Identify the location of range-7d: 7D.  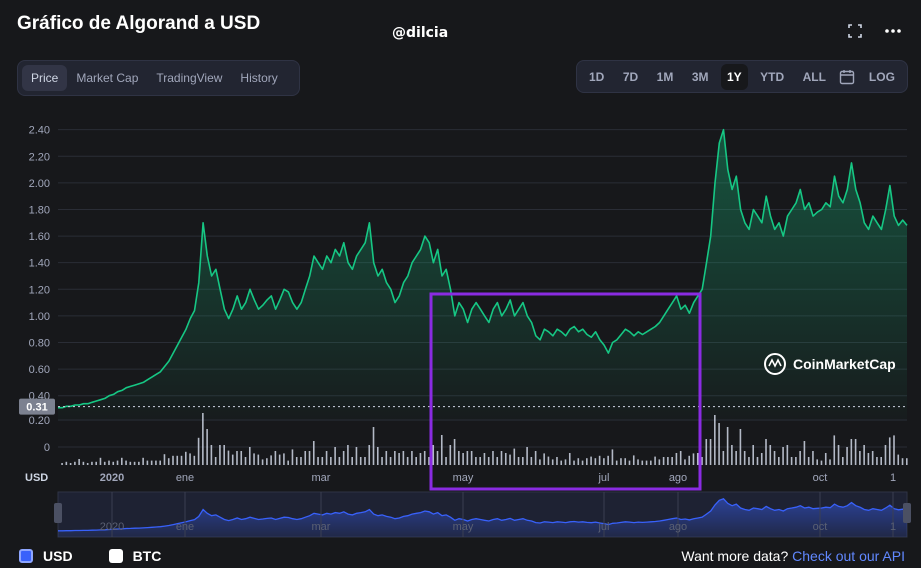
(630, 76).